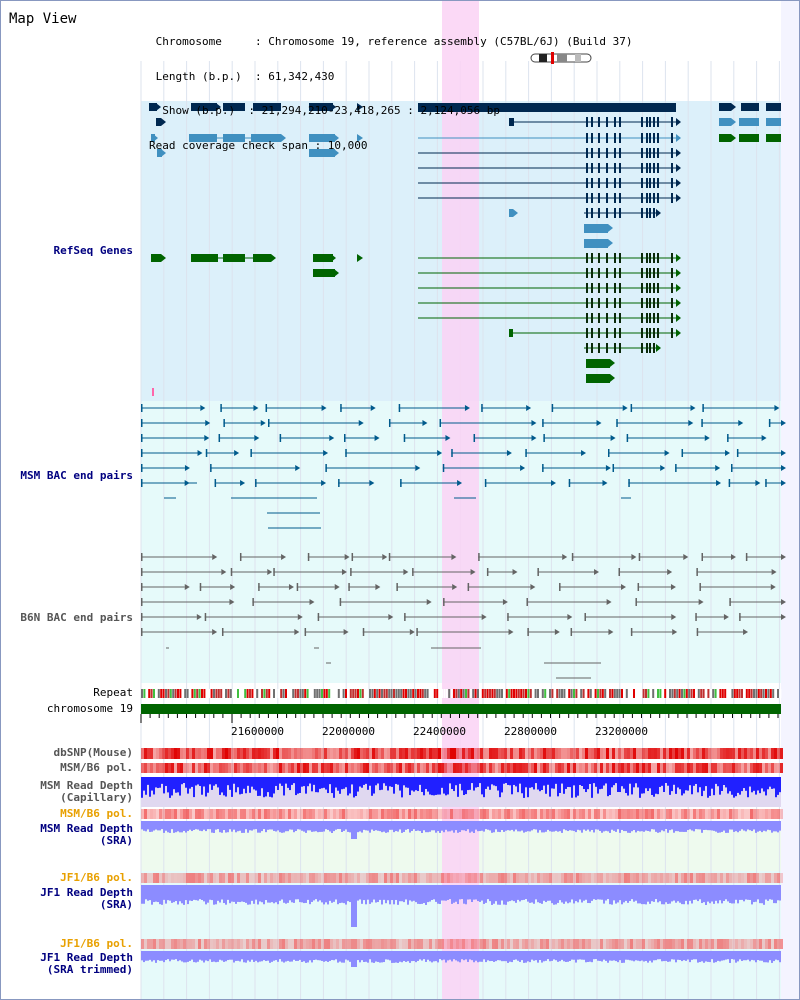 The width and height of the screenshot is (800, 1000). What do you see at coordinates (86, 834) in the screenshot?
I see `msm-depth-sra-label: MSM Read Depth (SRA)` at bounding box center [86, 834].